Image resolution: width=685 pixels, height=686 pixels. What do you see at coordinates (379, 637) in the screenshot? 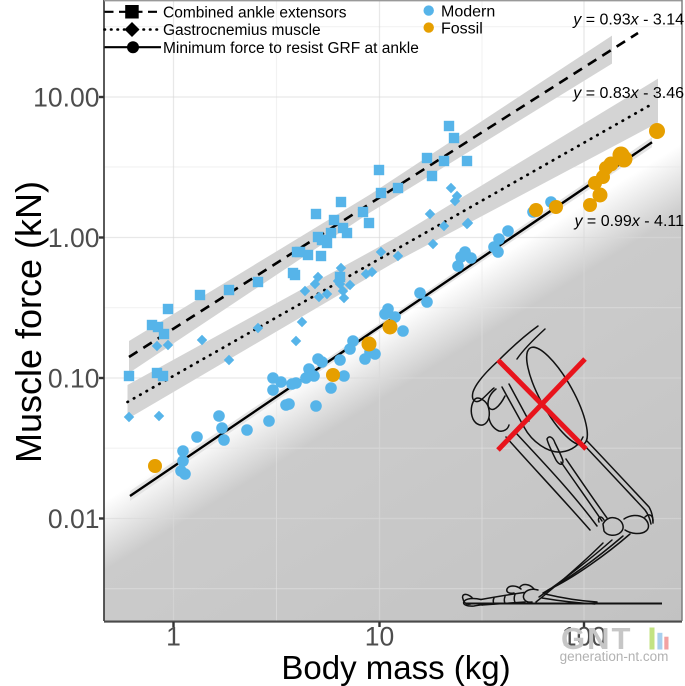
I see `svg-text: 10` at bounding box center [379, 637].